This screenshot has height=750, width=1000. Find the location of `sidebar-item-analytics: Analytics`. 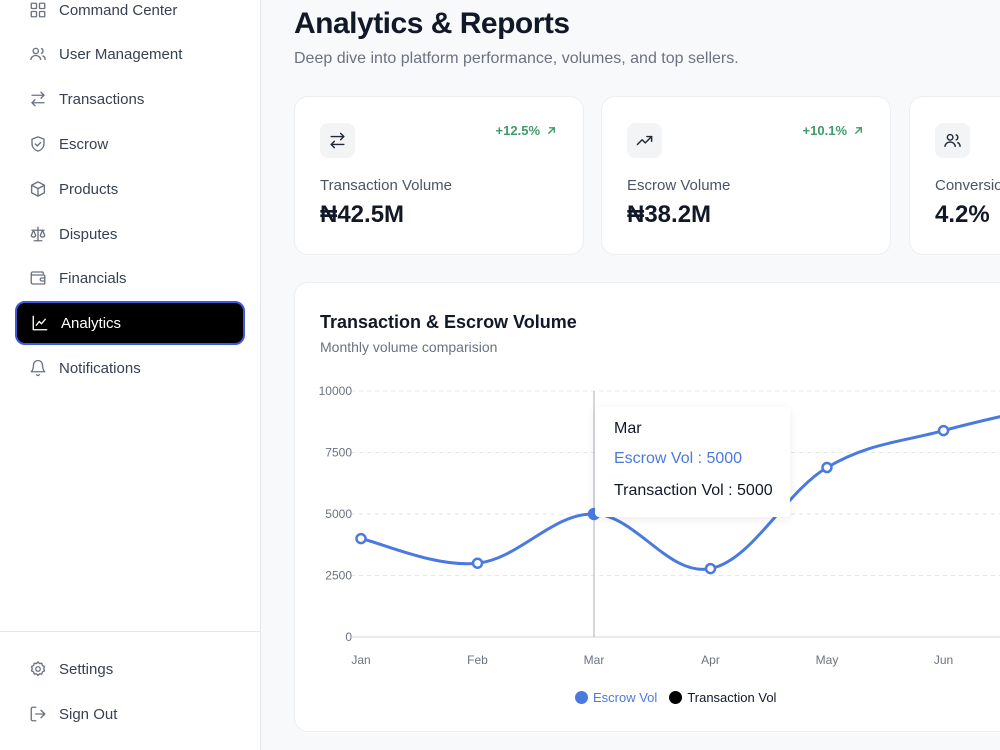

sidebar-item-analytics: Analytics is located at coordinates (130, 323).